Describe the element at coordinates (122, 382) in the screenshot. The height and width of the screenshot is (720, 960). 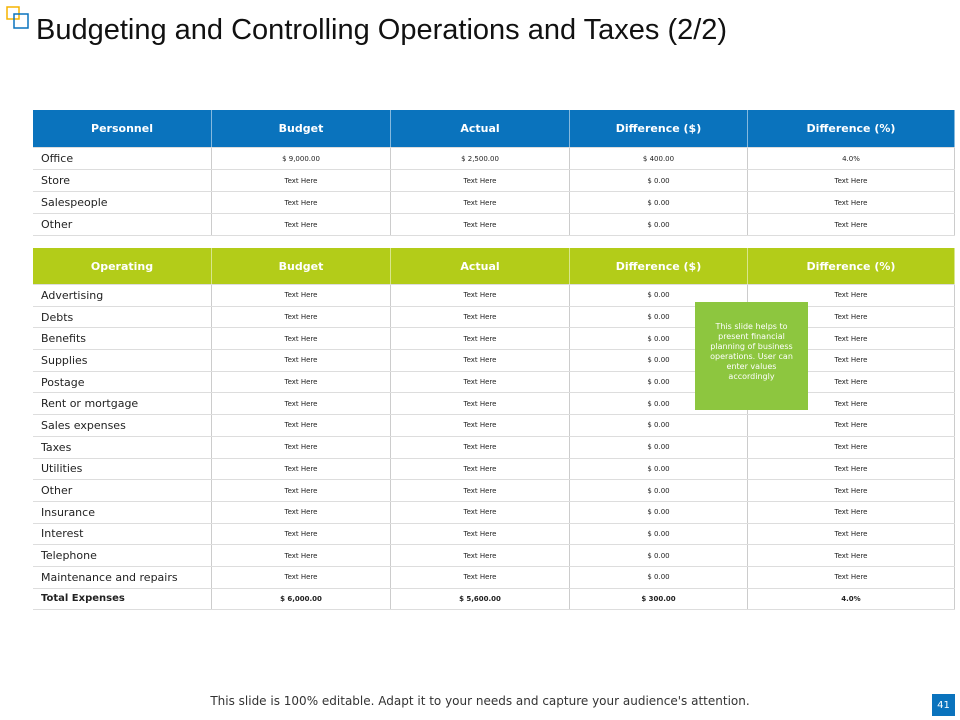
I see `table-cell: Postage` at that location.